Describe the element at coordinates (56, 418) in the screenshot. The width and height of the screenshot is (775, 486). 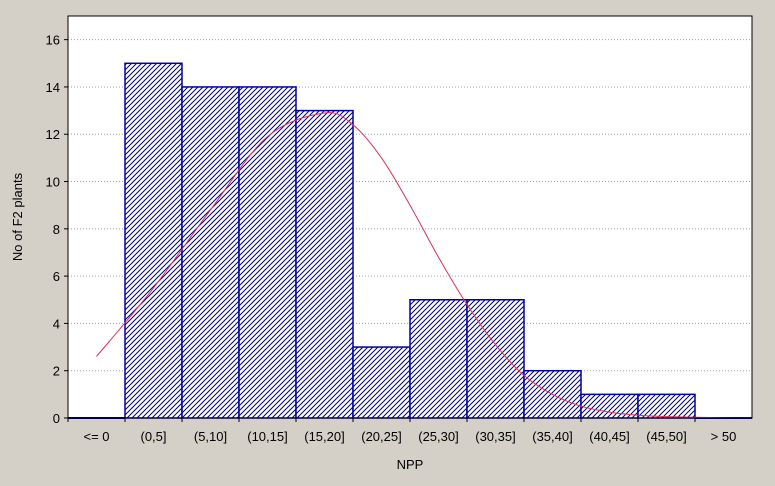
I see `y-tick-label: 0` at that location.